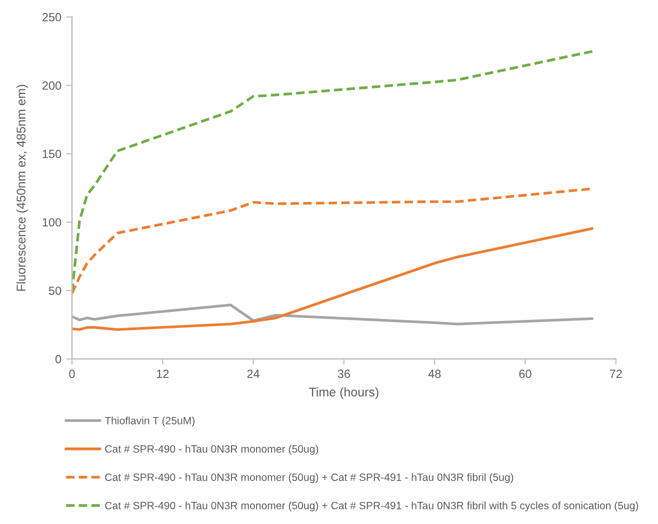 The width and height of the screenshot is (658, 524). Describe the element at coordinates (309, 478) in the screenshot. I see `legend-label: Cat # SPR-490 - hTau 0N3R monomer (50ug) + Cat # SPR-491 - hTau 0N3R fibril (5ug)` at that location.